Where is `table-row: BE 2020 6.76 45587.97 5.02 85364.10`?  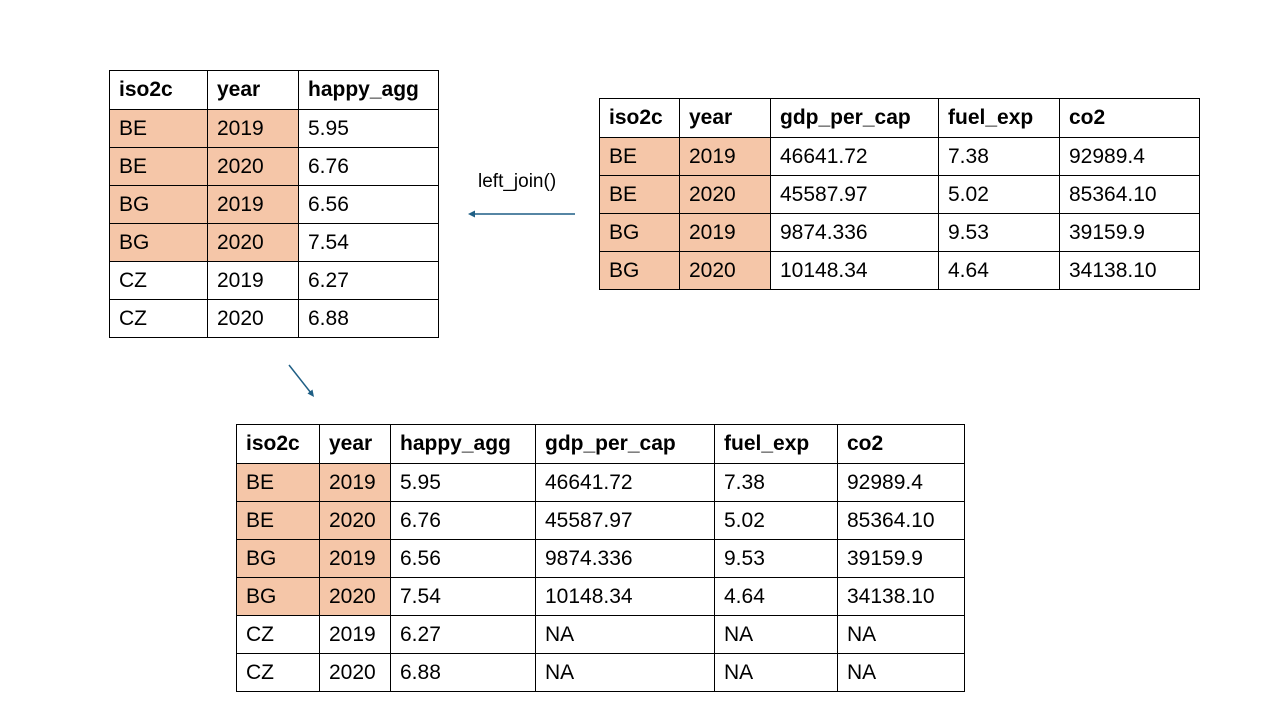 table-row: BE 2020 6.76 45587.97 5.02 85364.10 is located at coordinates (600, 520).